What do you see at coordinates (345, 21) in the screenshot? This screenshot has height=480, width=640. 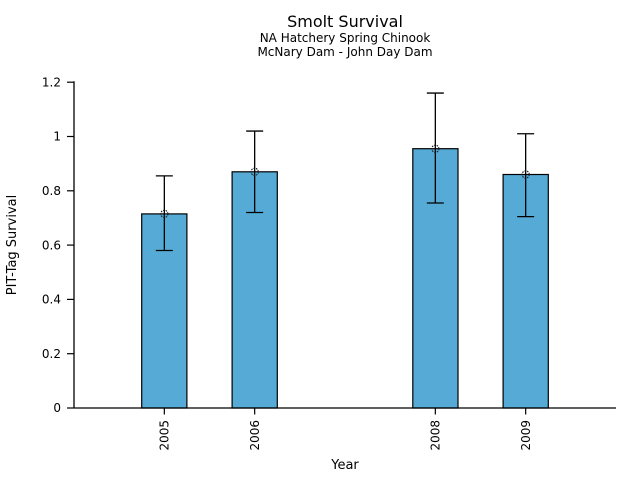 I see `chart-title: Smolt Survival` at bounding box center [345, 21].